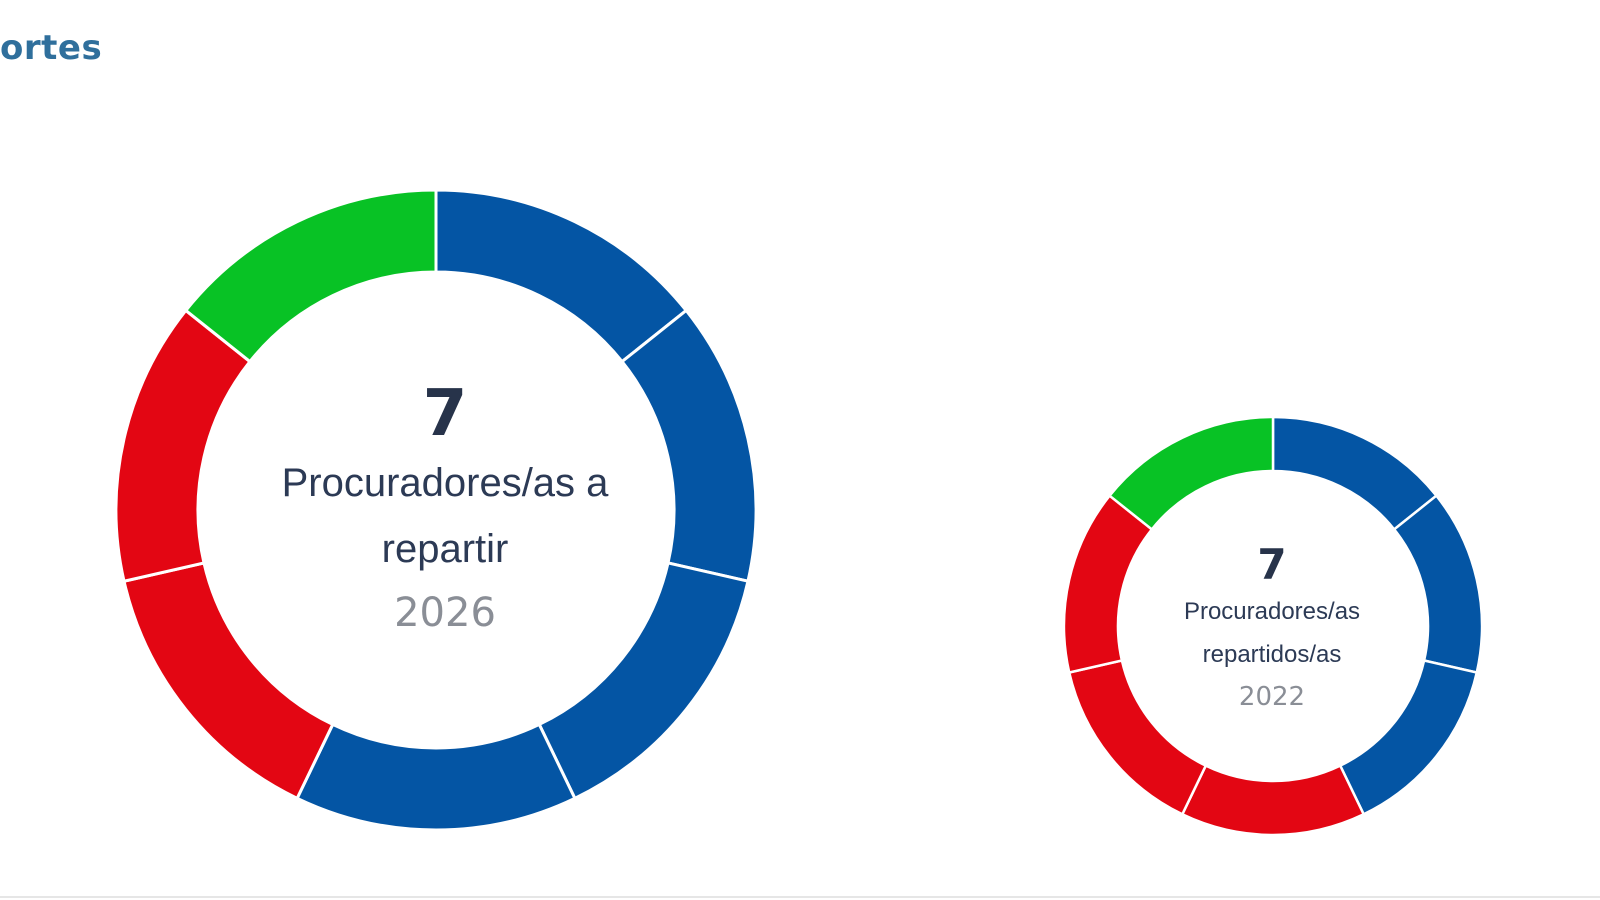 Image resolution: width=1600 pixels, height=900 pixels. I want to click on donut-chart-2022, so click(1273, 626).